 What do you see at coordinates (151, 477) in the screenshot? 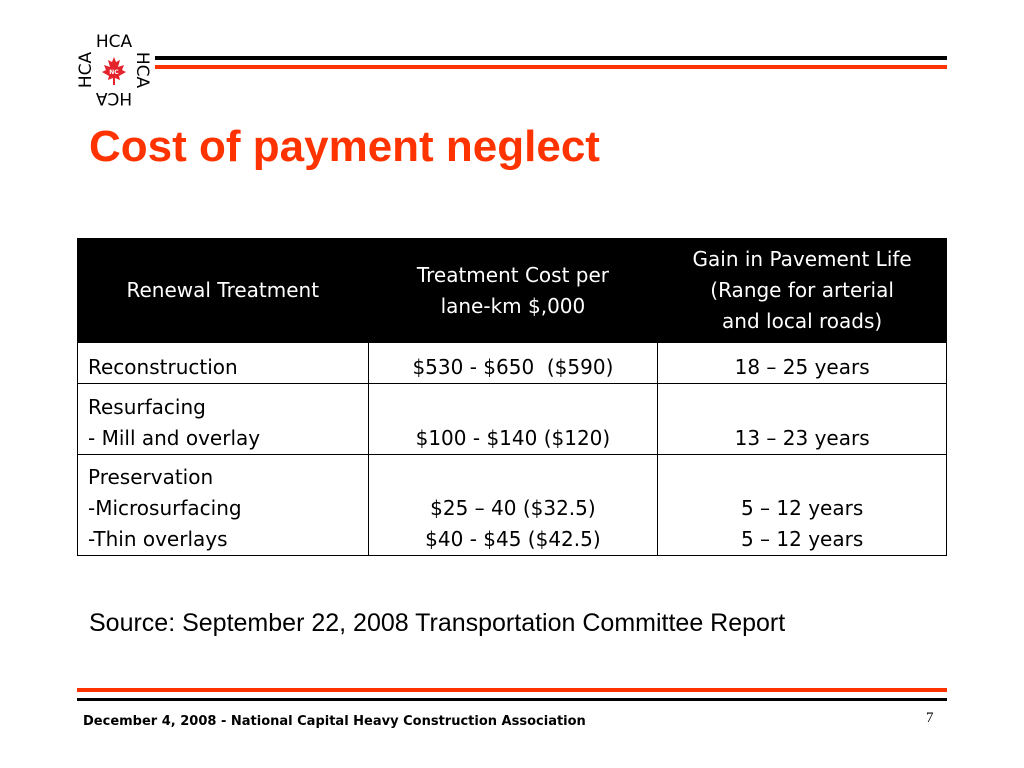
I see `cell-line: Preservation` at bounding box center [151, 477].